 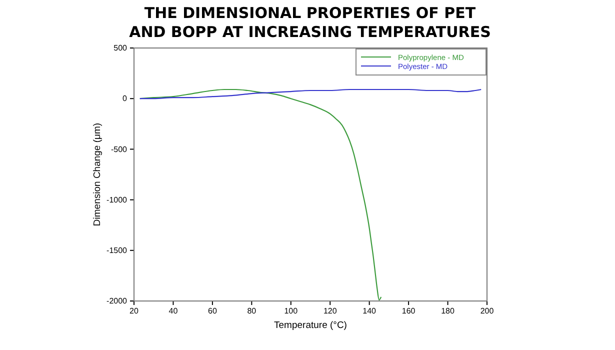 I want to click on y-tick-label: -1000, so click(x=117, y=199).